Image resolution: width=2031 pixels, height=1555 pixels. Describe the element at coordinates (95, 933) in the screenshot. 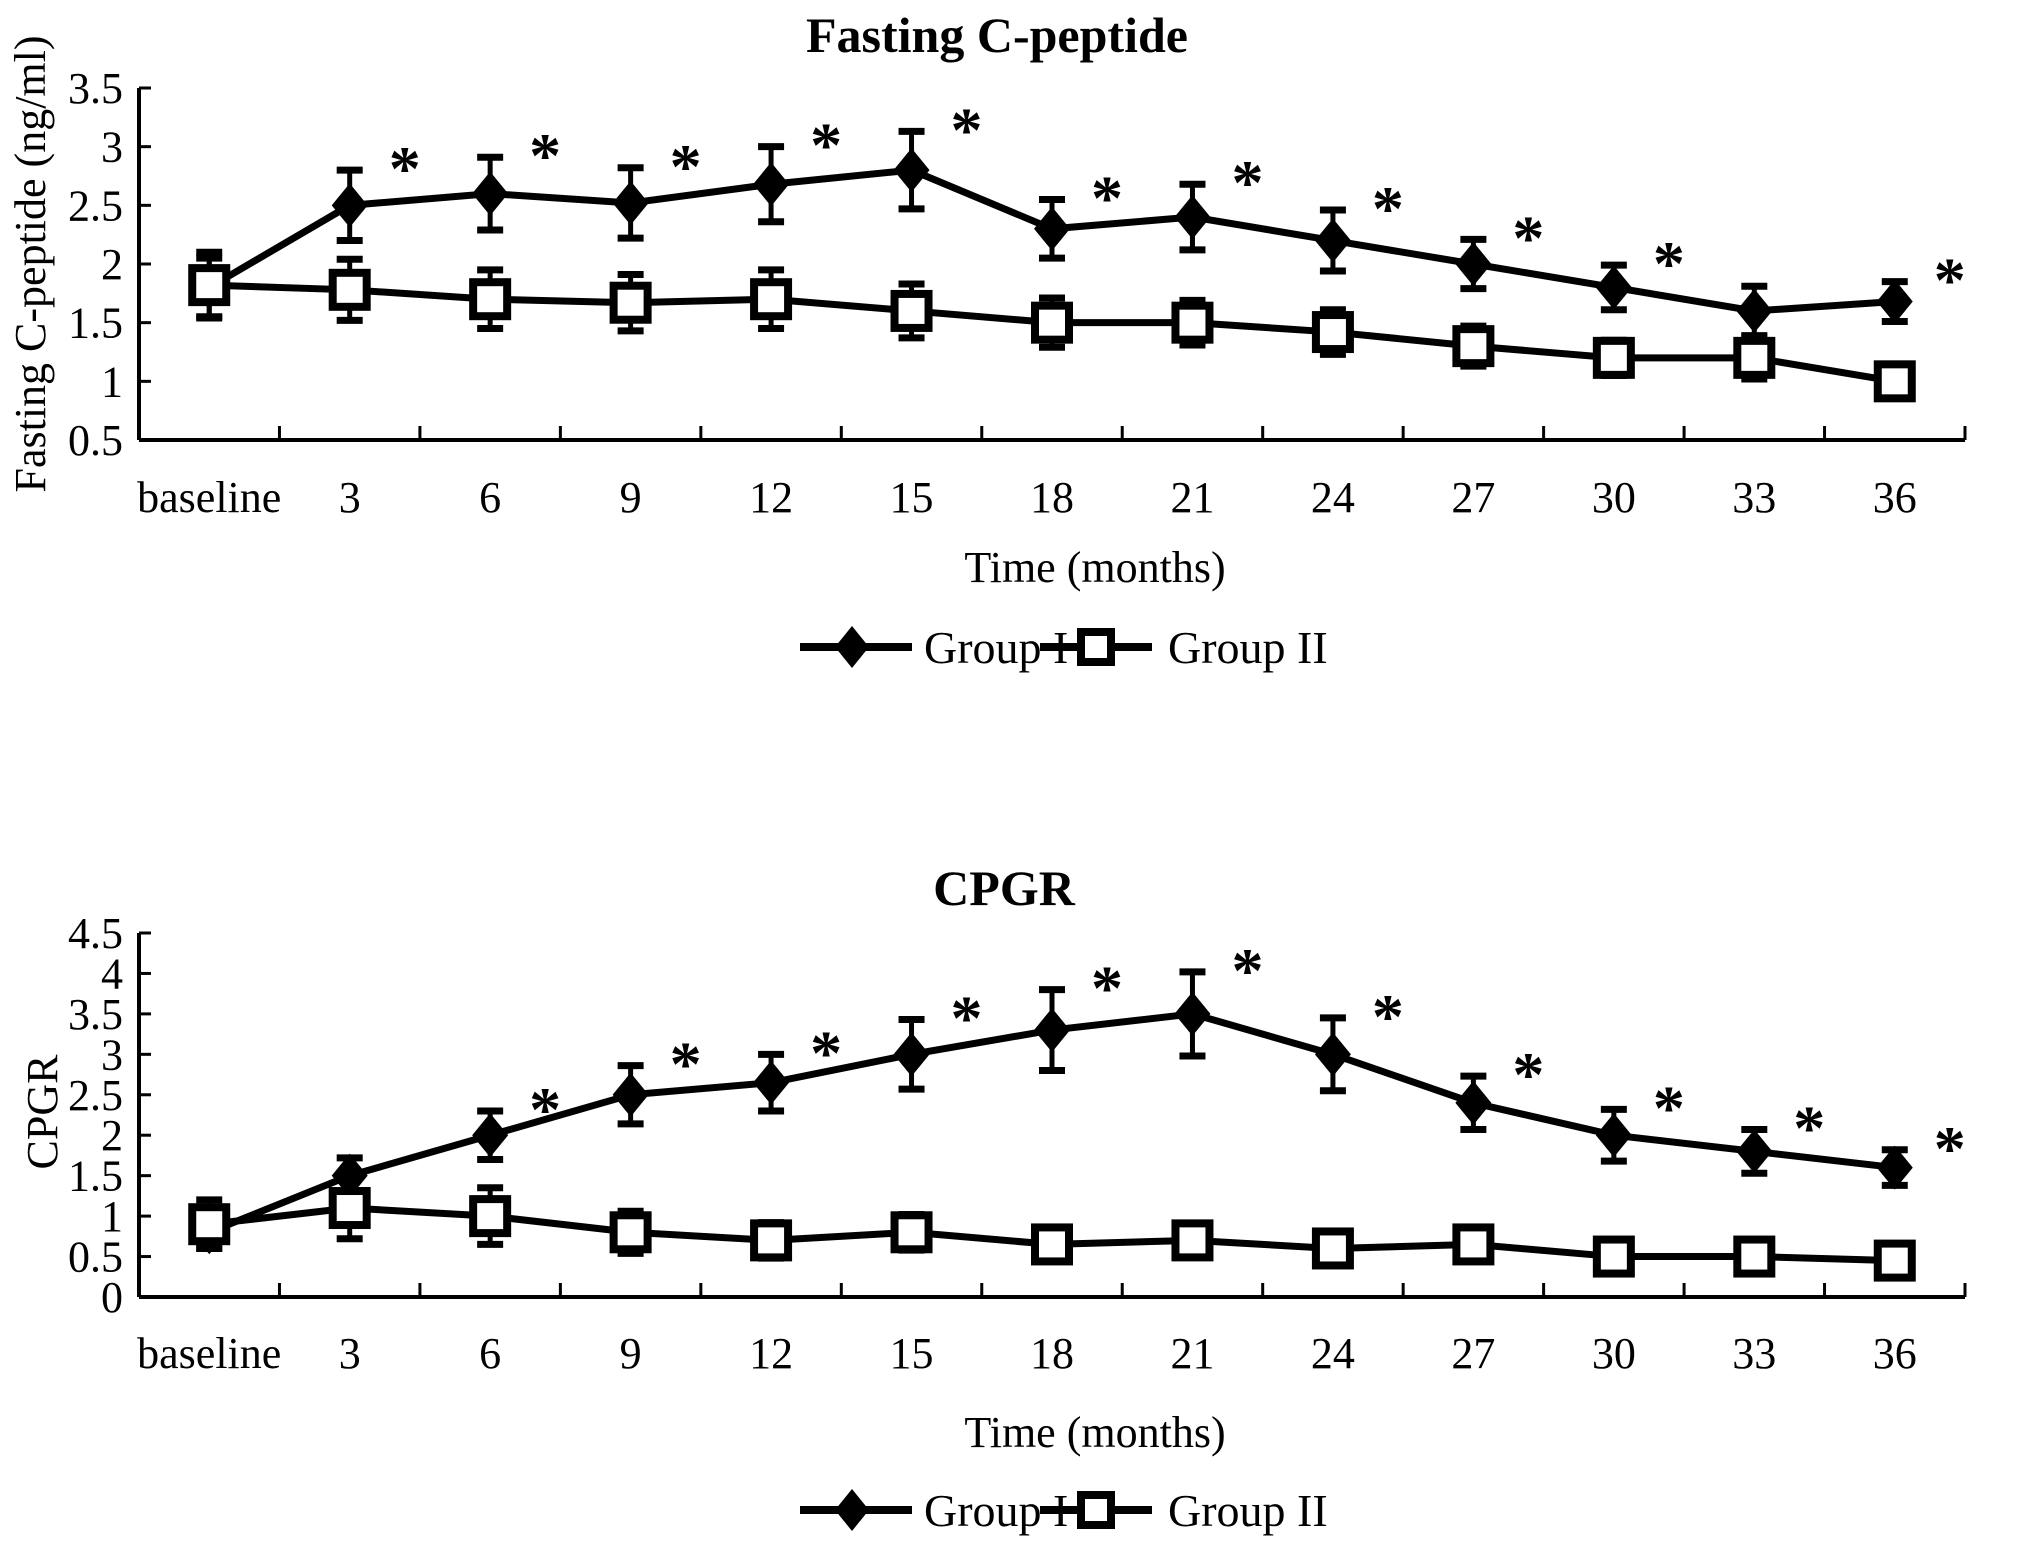

I see `y-tick-label: 4.5` at that location.